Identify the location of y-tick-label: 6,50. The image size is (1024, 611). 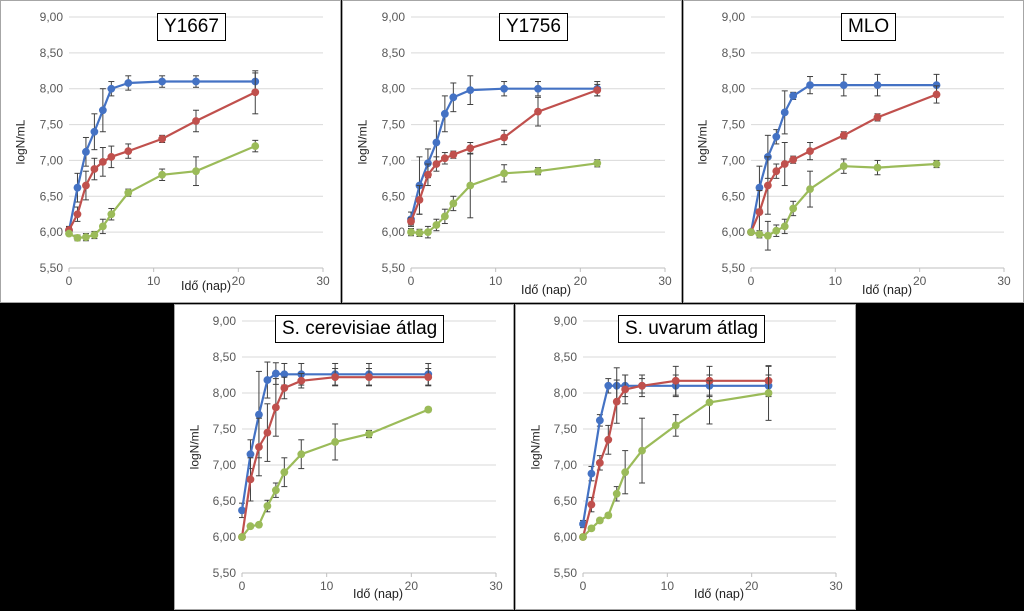
(734, 196).